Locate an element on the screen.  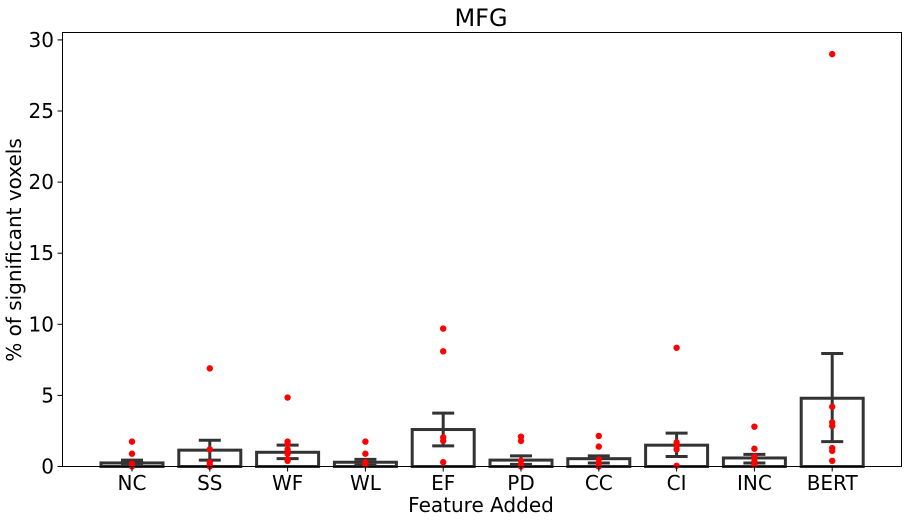
y-tick-label: 25 is located at coordinates (41, 111).